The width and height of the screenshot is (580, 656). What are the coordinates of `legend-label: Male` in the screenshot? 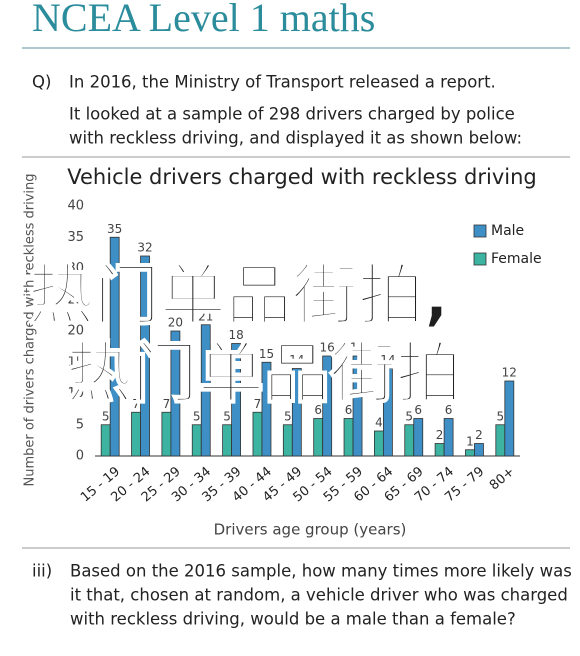 It's located at (507, 231).